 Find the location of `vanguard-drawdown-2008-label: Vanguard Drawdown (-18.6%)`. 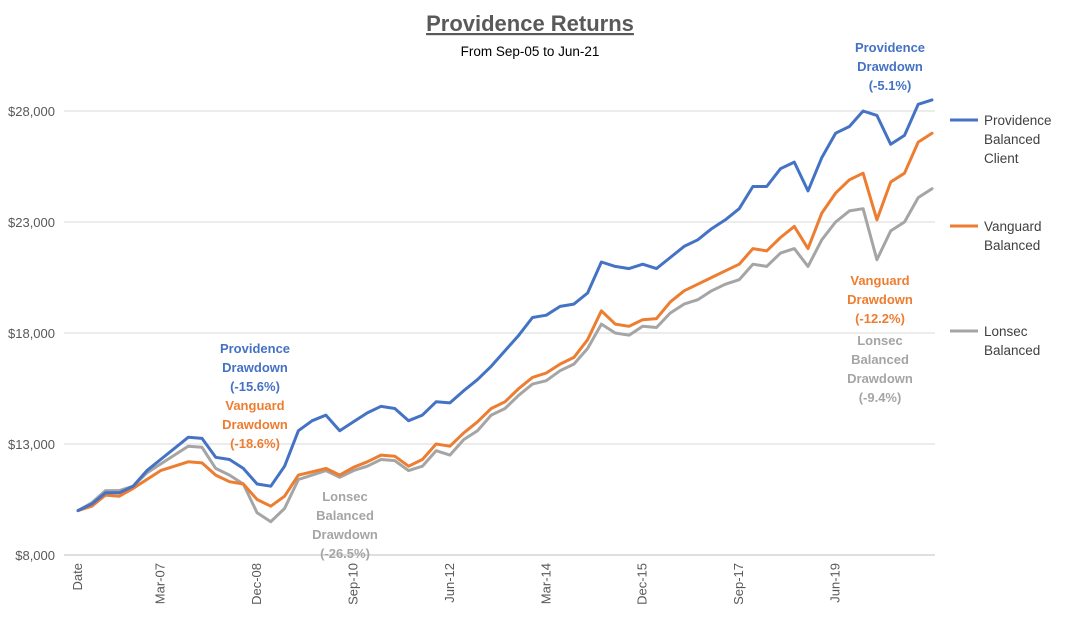

vanguard-drawdown-2008-label: Vanguard Drawdown (-18.6%) is located at coordinates (255, 424).